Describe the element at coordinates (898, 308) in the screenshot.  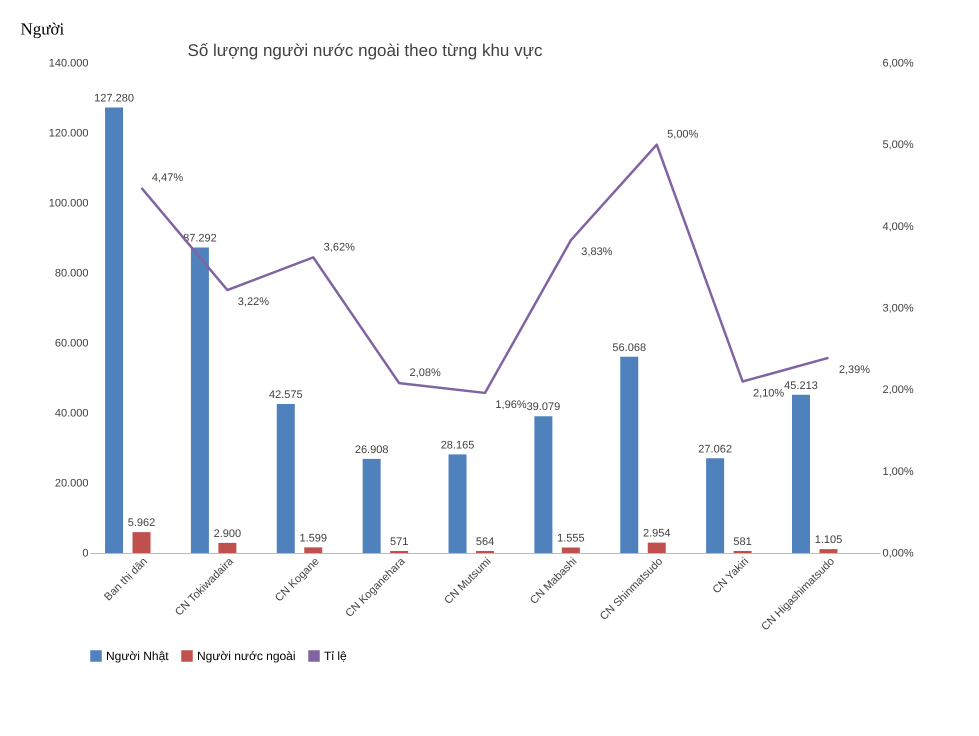
I see `y2-tick-label: 3,00%` at that location.